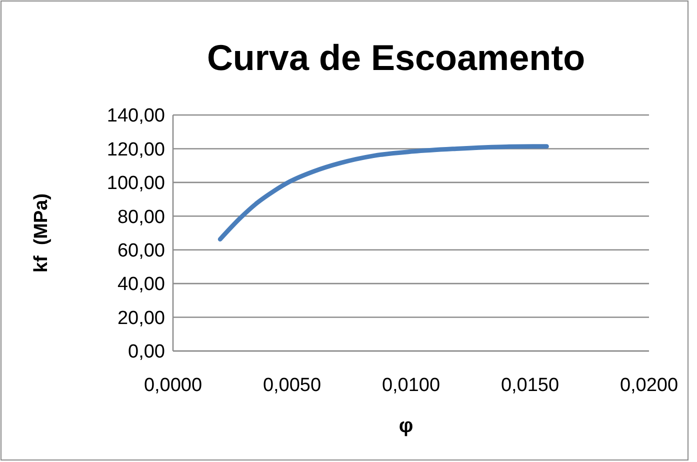  I want to click on x-tick-label: 0,0150, so click(530, 385).